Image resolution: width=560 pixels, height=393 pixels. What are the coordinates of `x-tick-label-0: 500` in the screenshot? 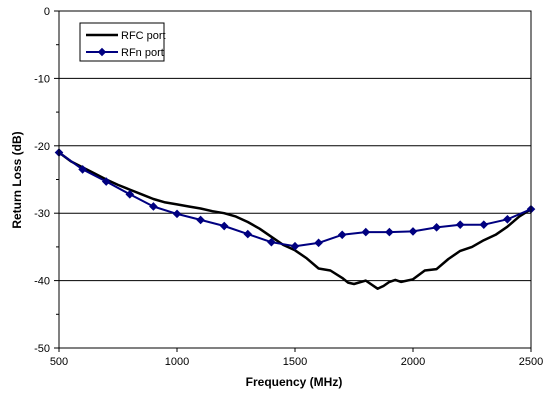 It's located at (59, 362).